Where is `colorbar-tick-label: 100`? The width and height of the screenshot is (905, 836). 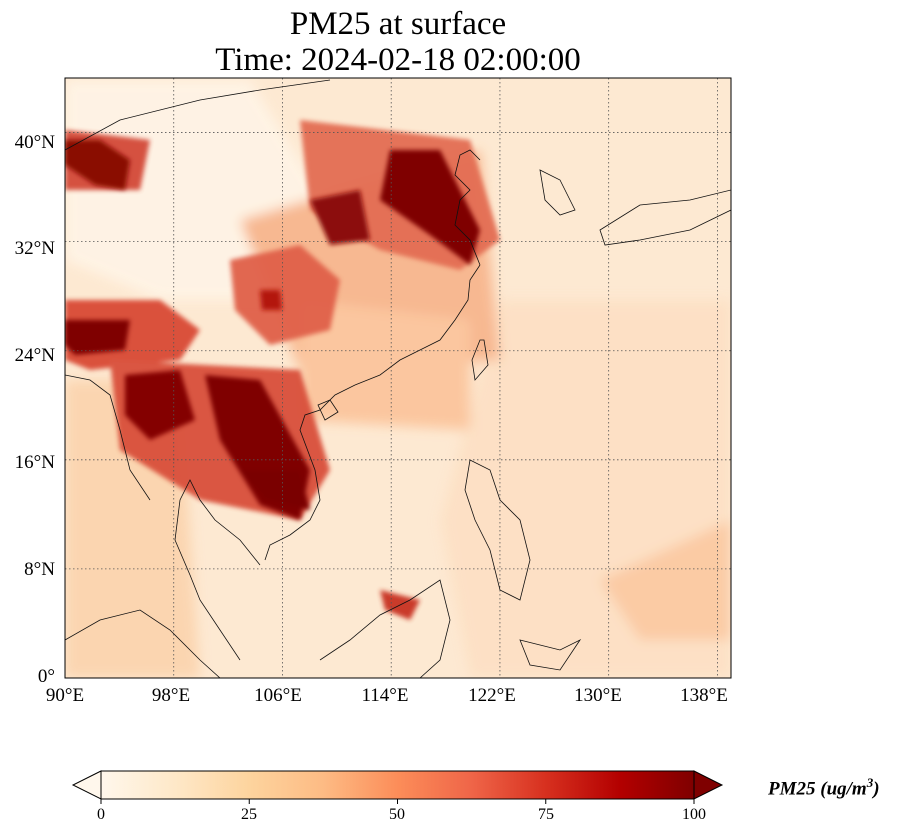 colorbar-tick-label: 100 is located at coordinates (694, 814).